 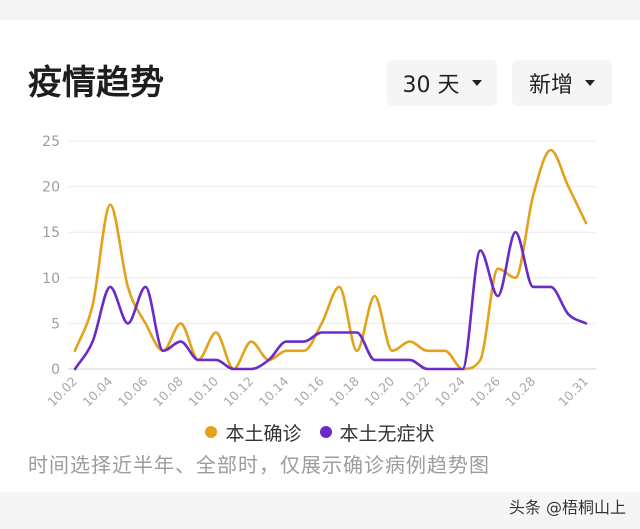 What do you see at coordinates (62, 392) in the screenshot?
I see `x-tick-label: 10.02` at bounding box center [62, 392].